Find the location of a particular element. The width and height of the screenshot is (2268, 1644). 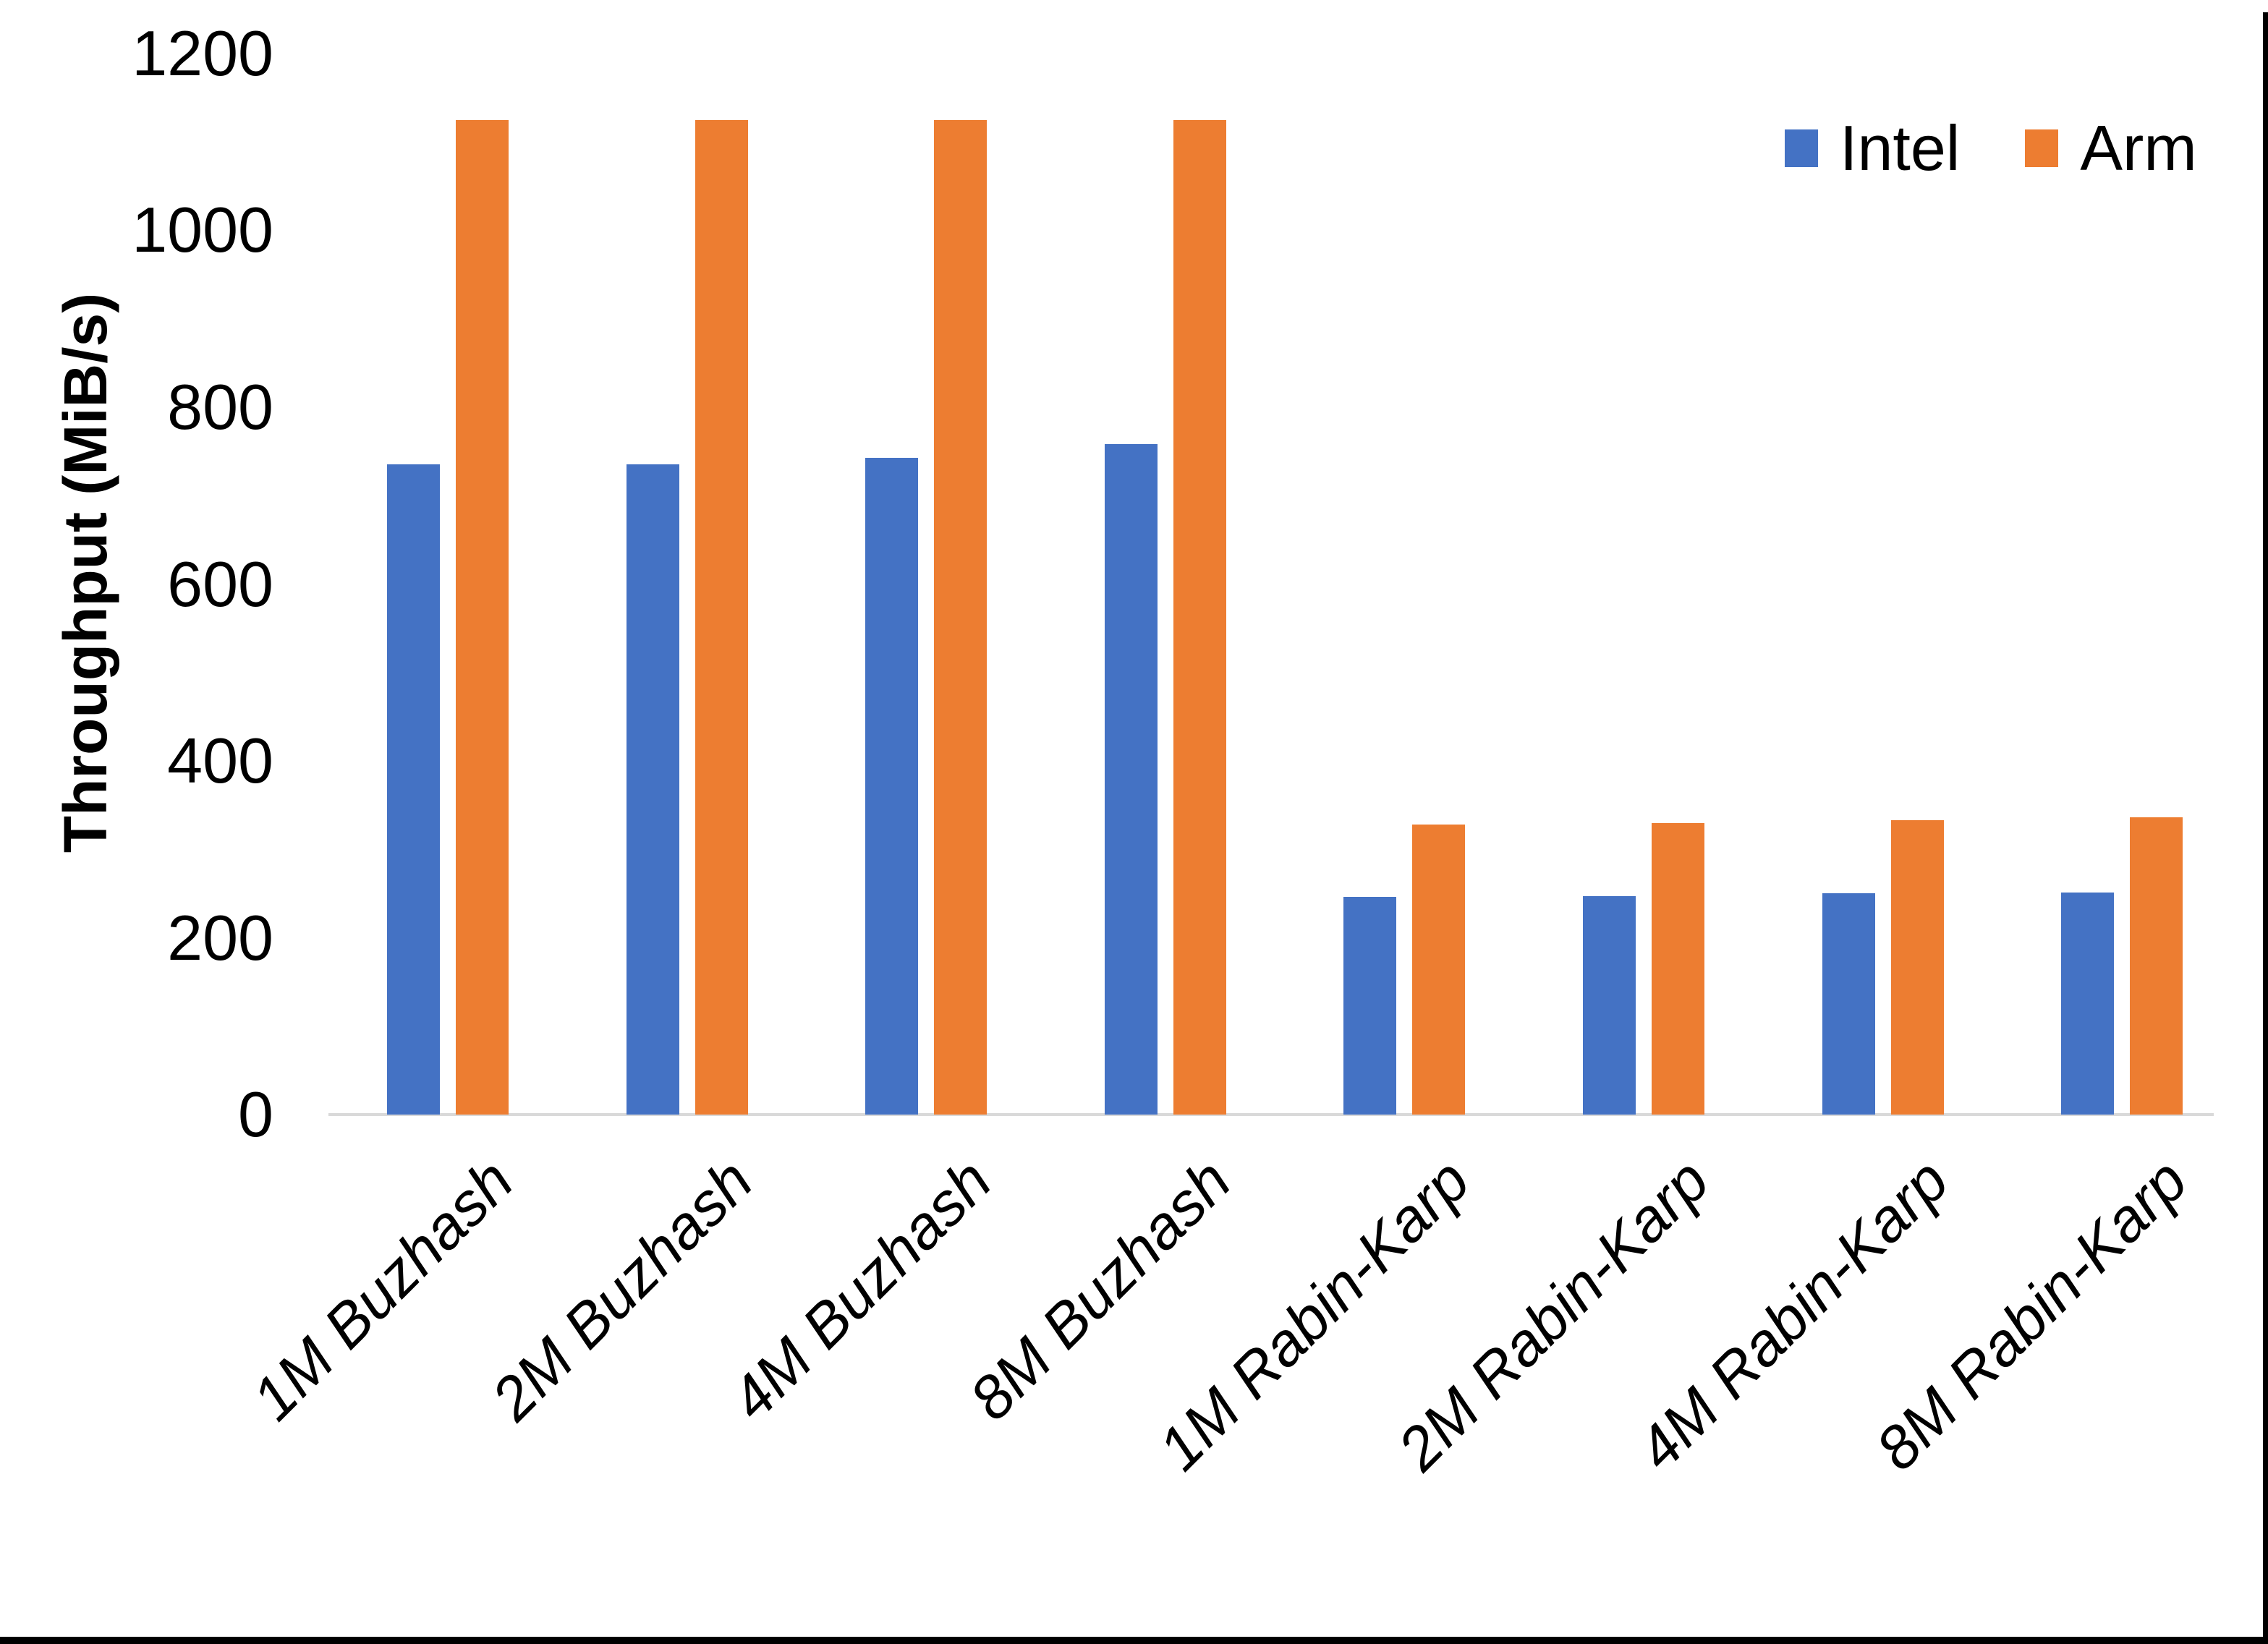

bar-arm-4m-buzhash is located at coordinates (960, 617).